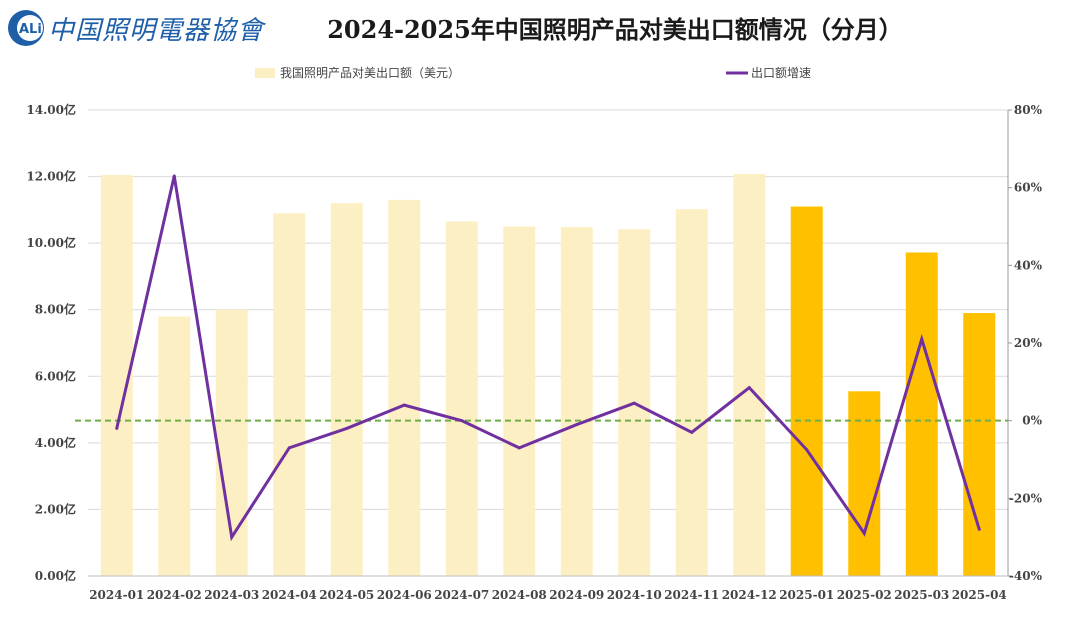 The image size is (1080, 626). What do you see at coordinates (781, 73) in the screenshot?
I see `legend-line-label: 出口额增速` at bounding box center [781, 73].